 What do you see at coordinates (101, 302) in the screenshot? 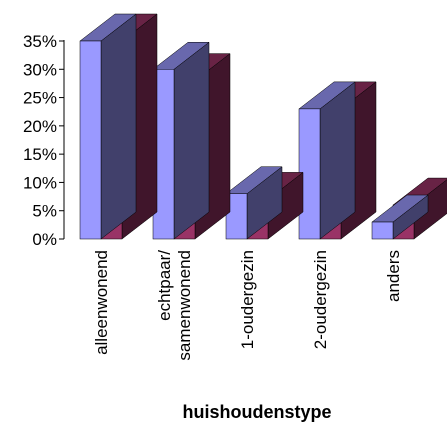
I see `x-category-label: alleenwonend` at bounding box center [101, 302].